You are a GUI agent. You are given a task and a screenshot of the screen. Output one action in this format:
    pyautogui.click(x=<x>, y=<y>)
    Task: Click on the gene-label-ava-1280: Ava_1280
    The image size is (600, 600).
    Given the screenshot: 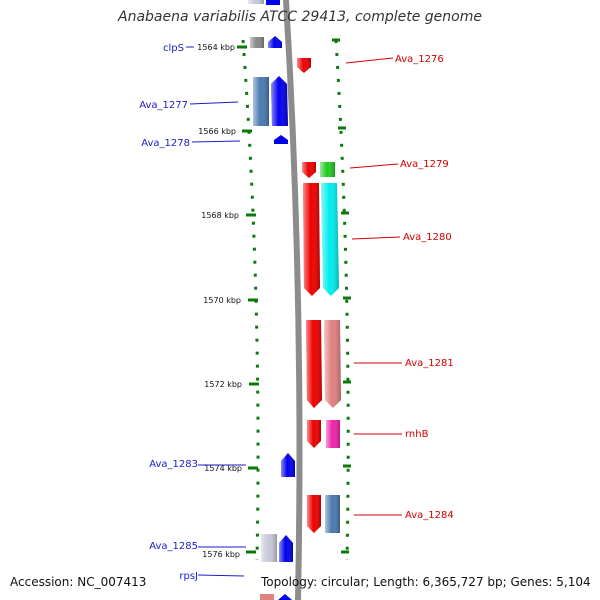 What is the action you would take?
    pyautogui.click(x=427, y=237)
    